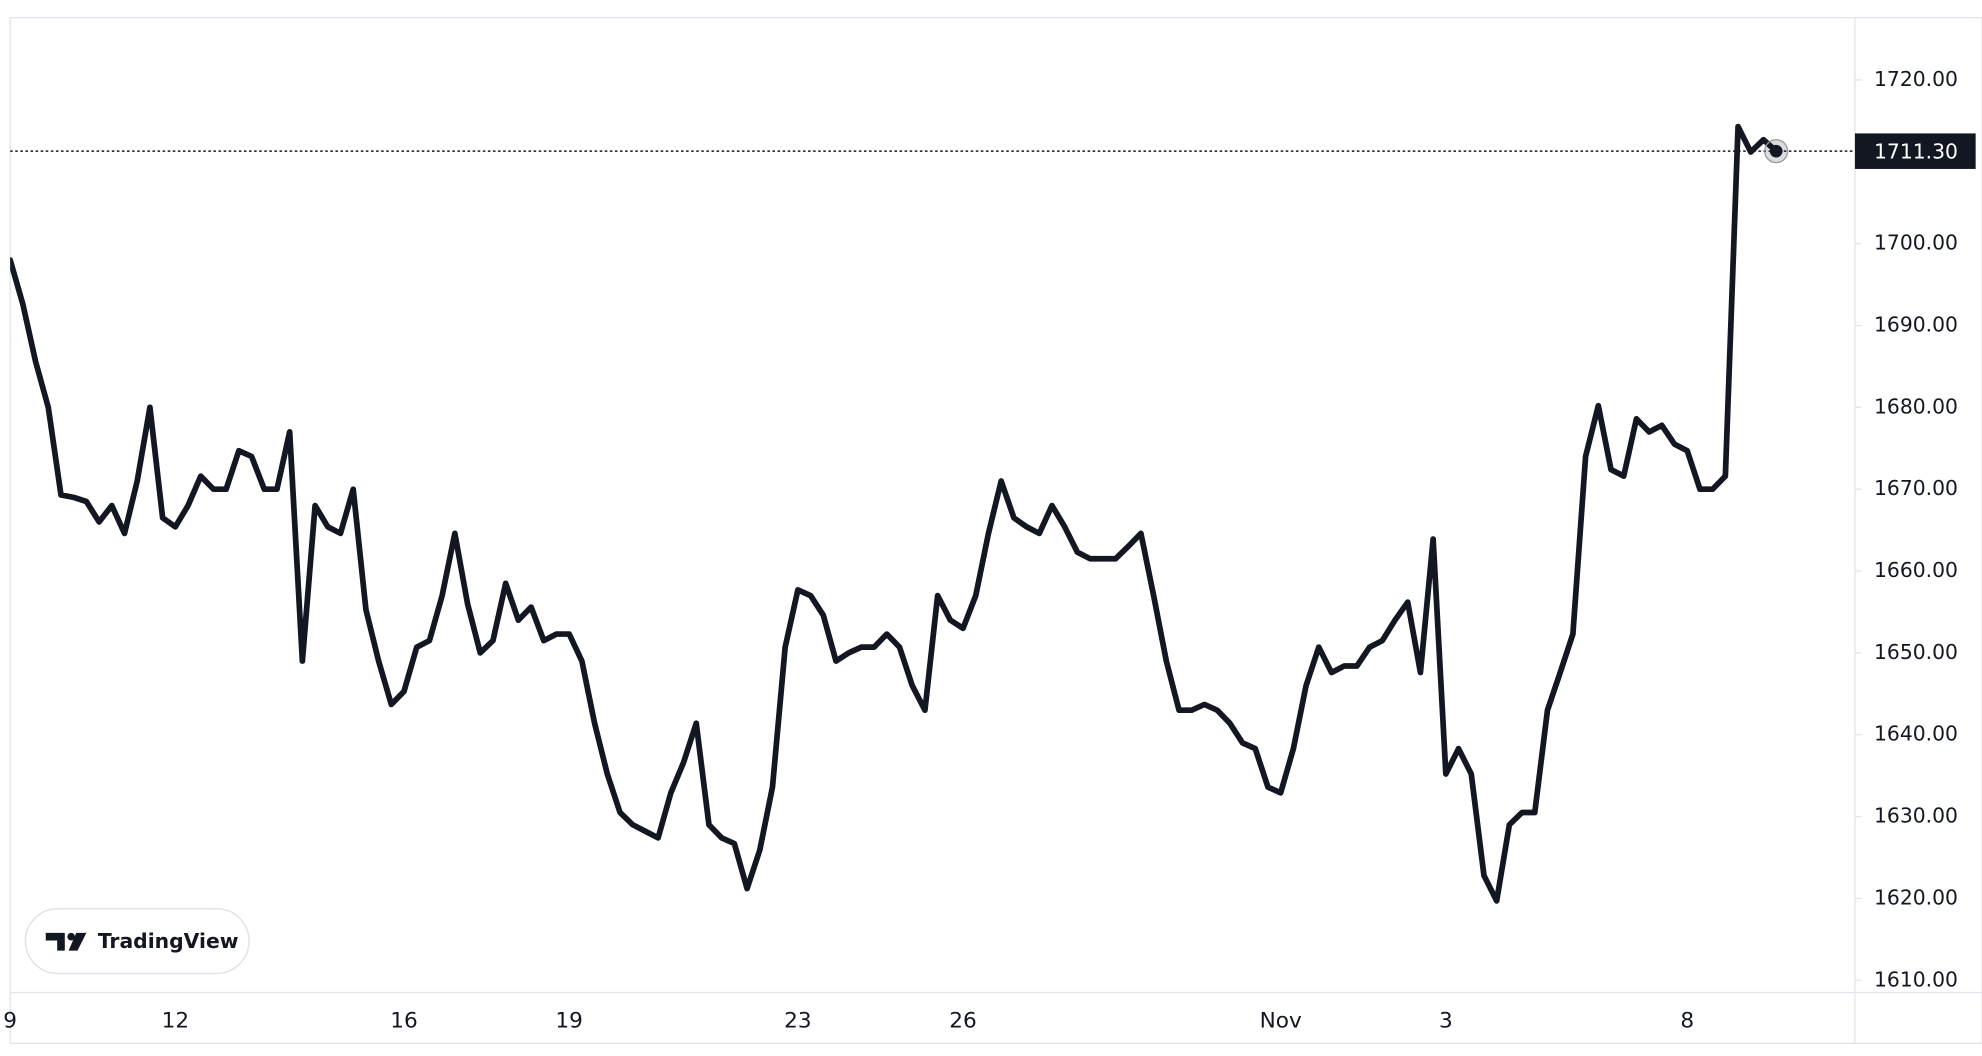 The height and width of the screenshot is (1056, 1982). What do you see at coordinates (1916, 570) in the screenshot?
I see `y-tick-label: 1660.00` at bounding box center [1916, 570].